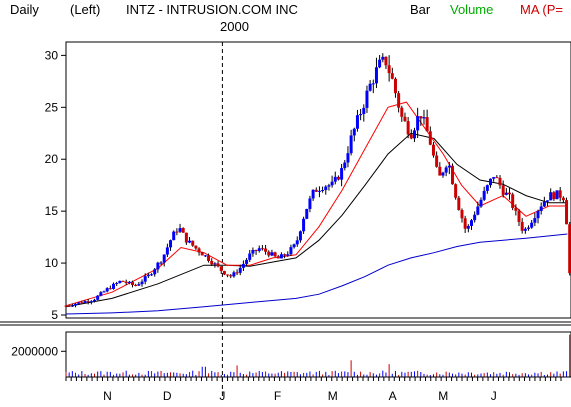  I want to click on axis-side-label: (Left), so click(85, 9).